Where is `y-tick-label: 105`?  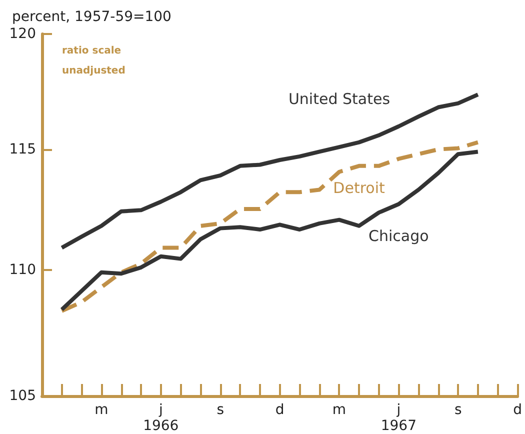
y-tick-label: 105 is located at coordinates (22, 396).